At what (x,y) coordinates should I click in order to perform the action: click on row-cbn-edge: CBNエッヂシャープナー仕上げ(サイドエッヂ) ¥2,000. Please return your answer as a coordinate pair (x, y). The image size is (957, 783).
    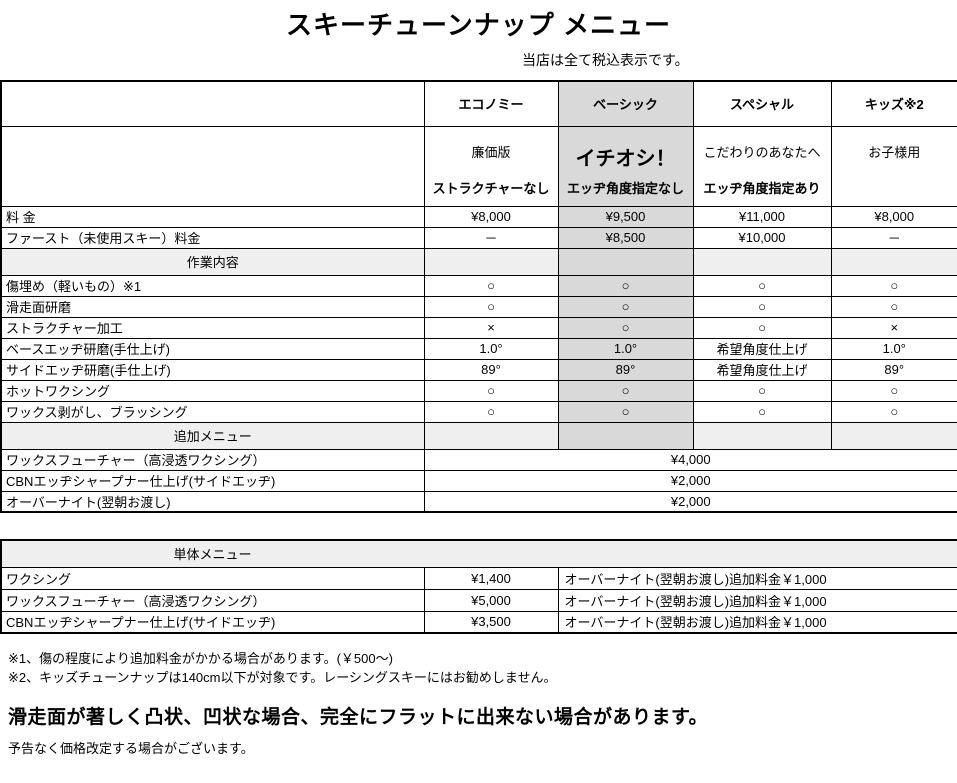
    Looking at the image, I should click on (478, 480).